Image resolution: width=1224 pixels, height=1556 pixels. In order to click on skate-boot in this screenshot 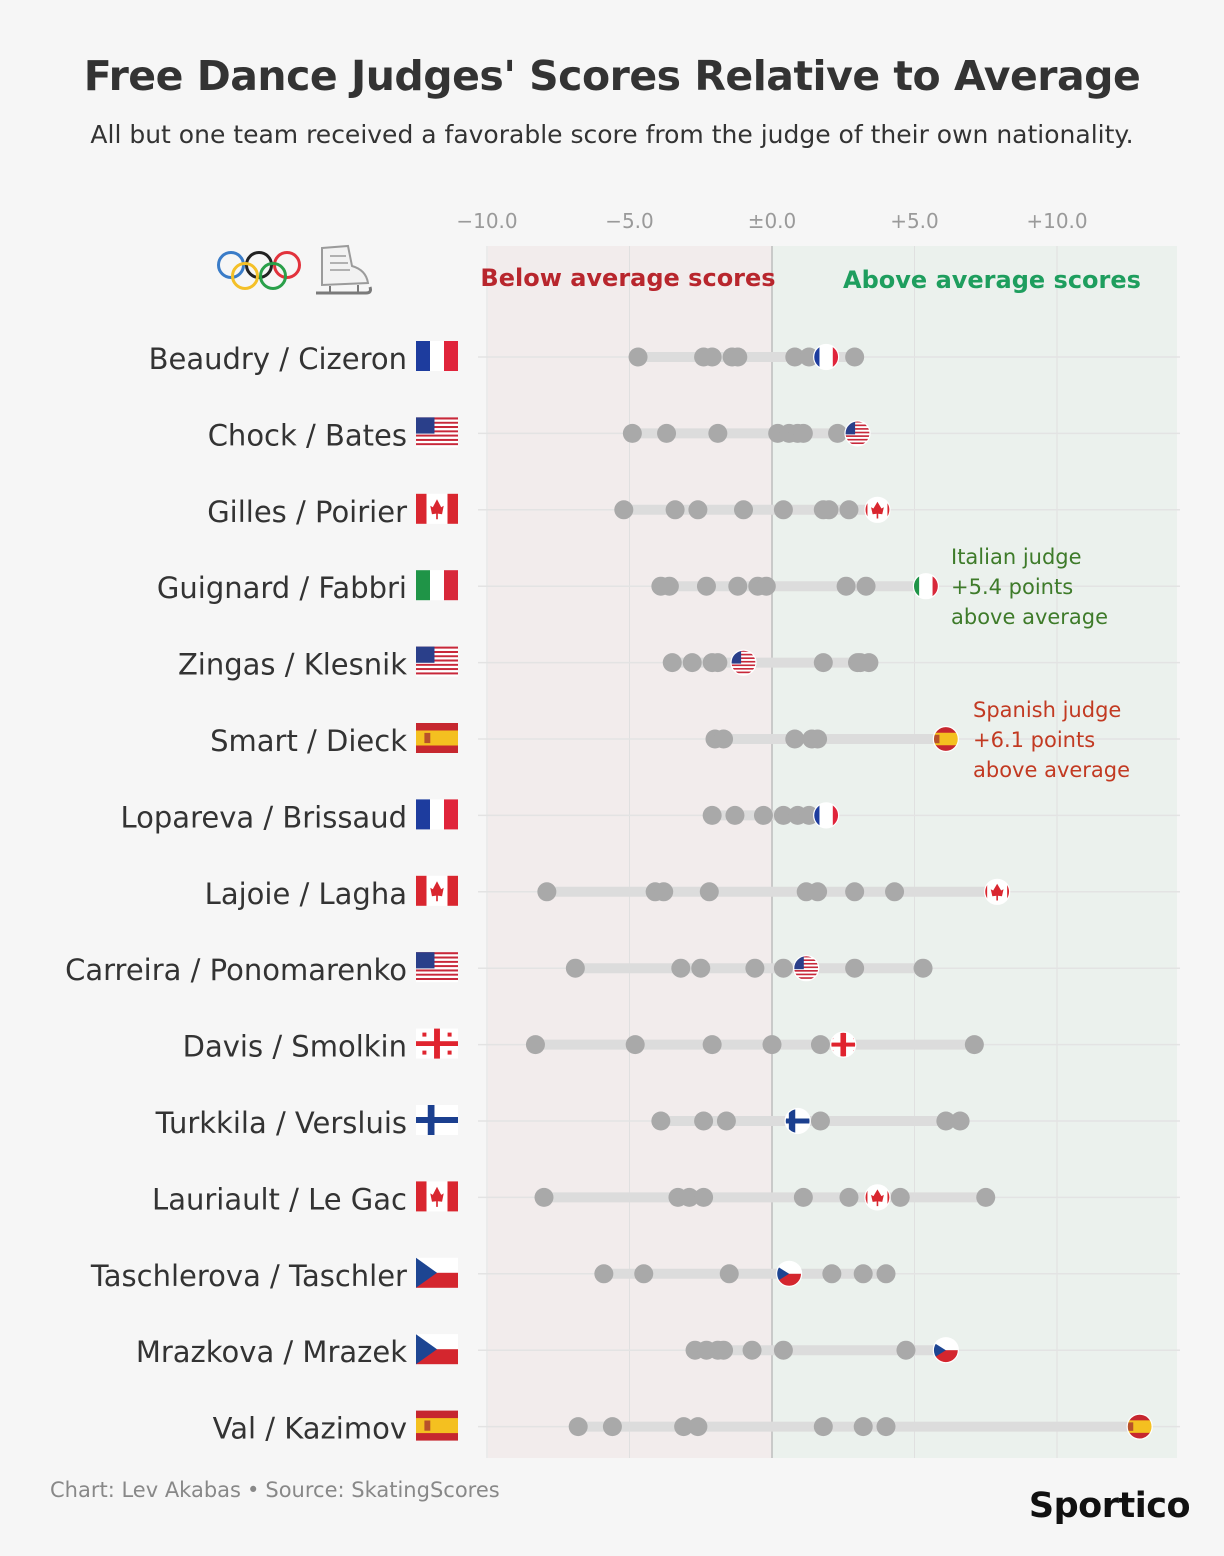, I will do `click(345, 265)`.